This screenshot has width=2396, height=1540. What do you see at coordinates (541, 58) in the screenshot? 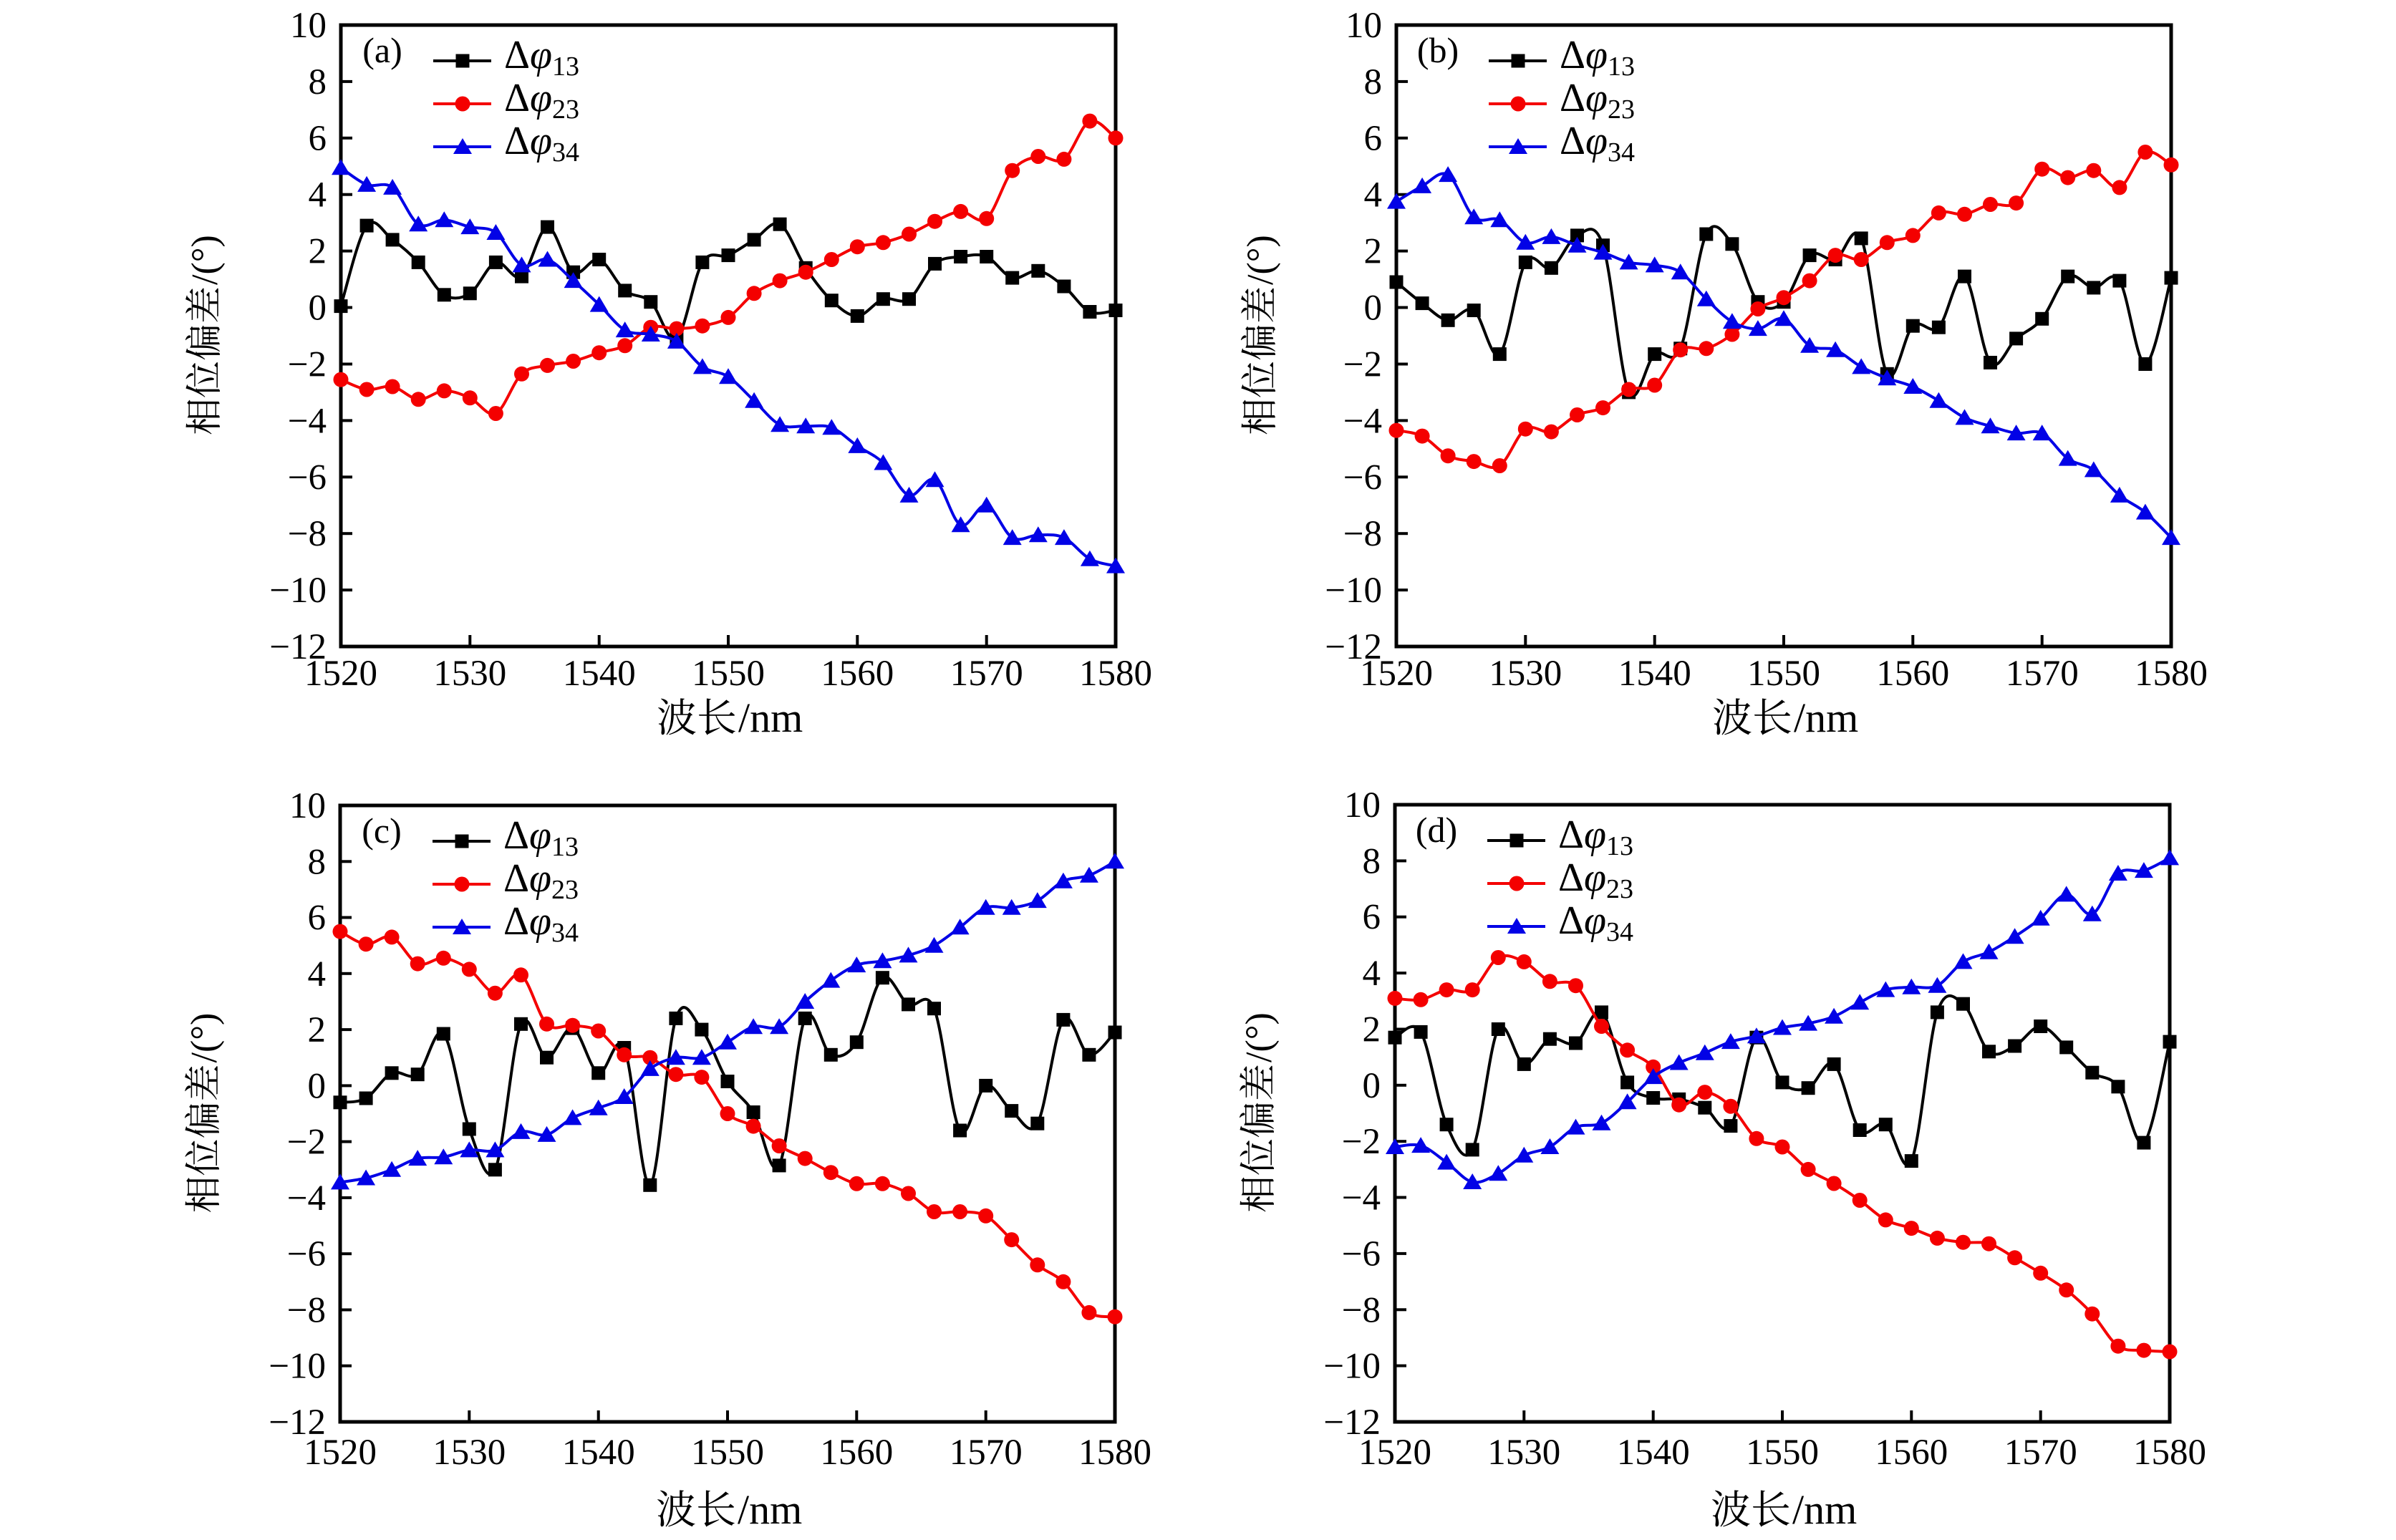
I see `svg-text: Δφ13` at bounding box center [541, 58].